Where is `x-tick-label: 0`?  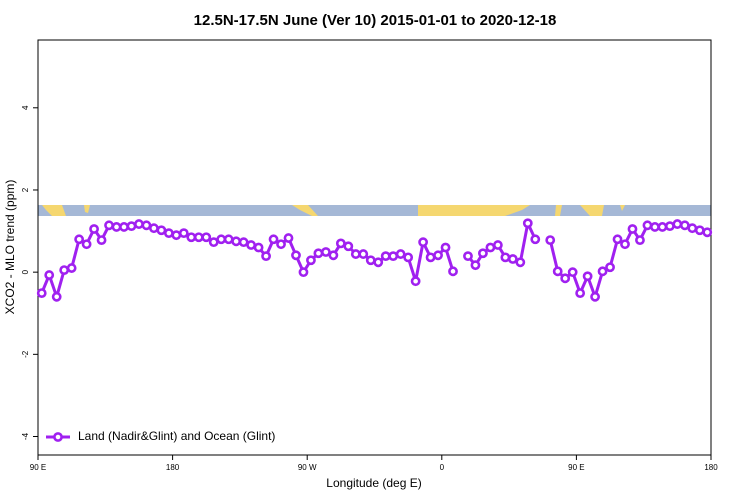
x-tick-label: 0 is located at coordinates (442, 467).